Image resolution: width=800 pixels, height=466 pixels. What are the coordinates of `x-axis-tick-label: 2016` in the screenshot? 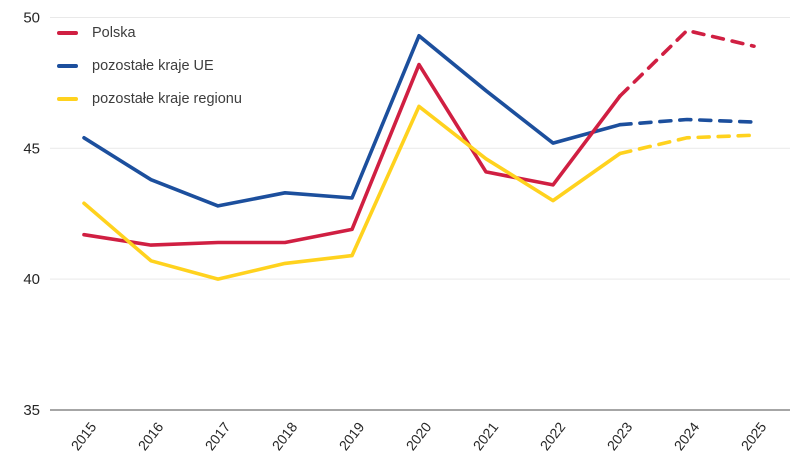 It's located at (151, 436).